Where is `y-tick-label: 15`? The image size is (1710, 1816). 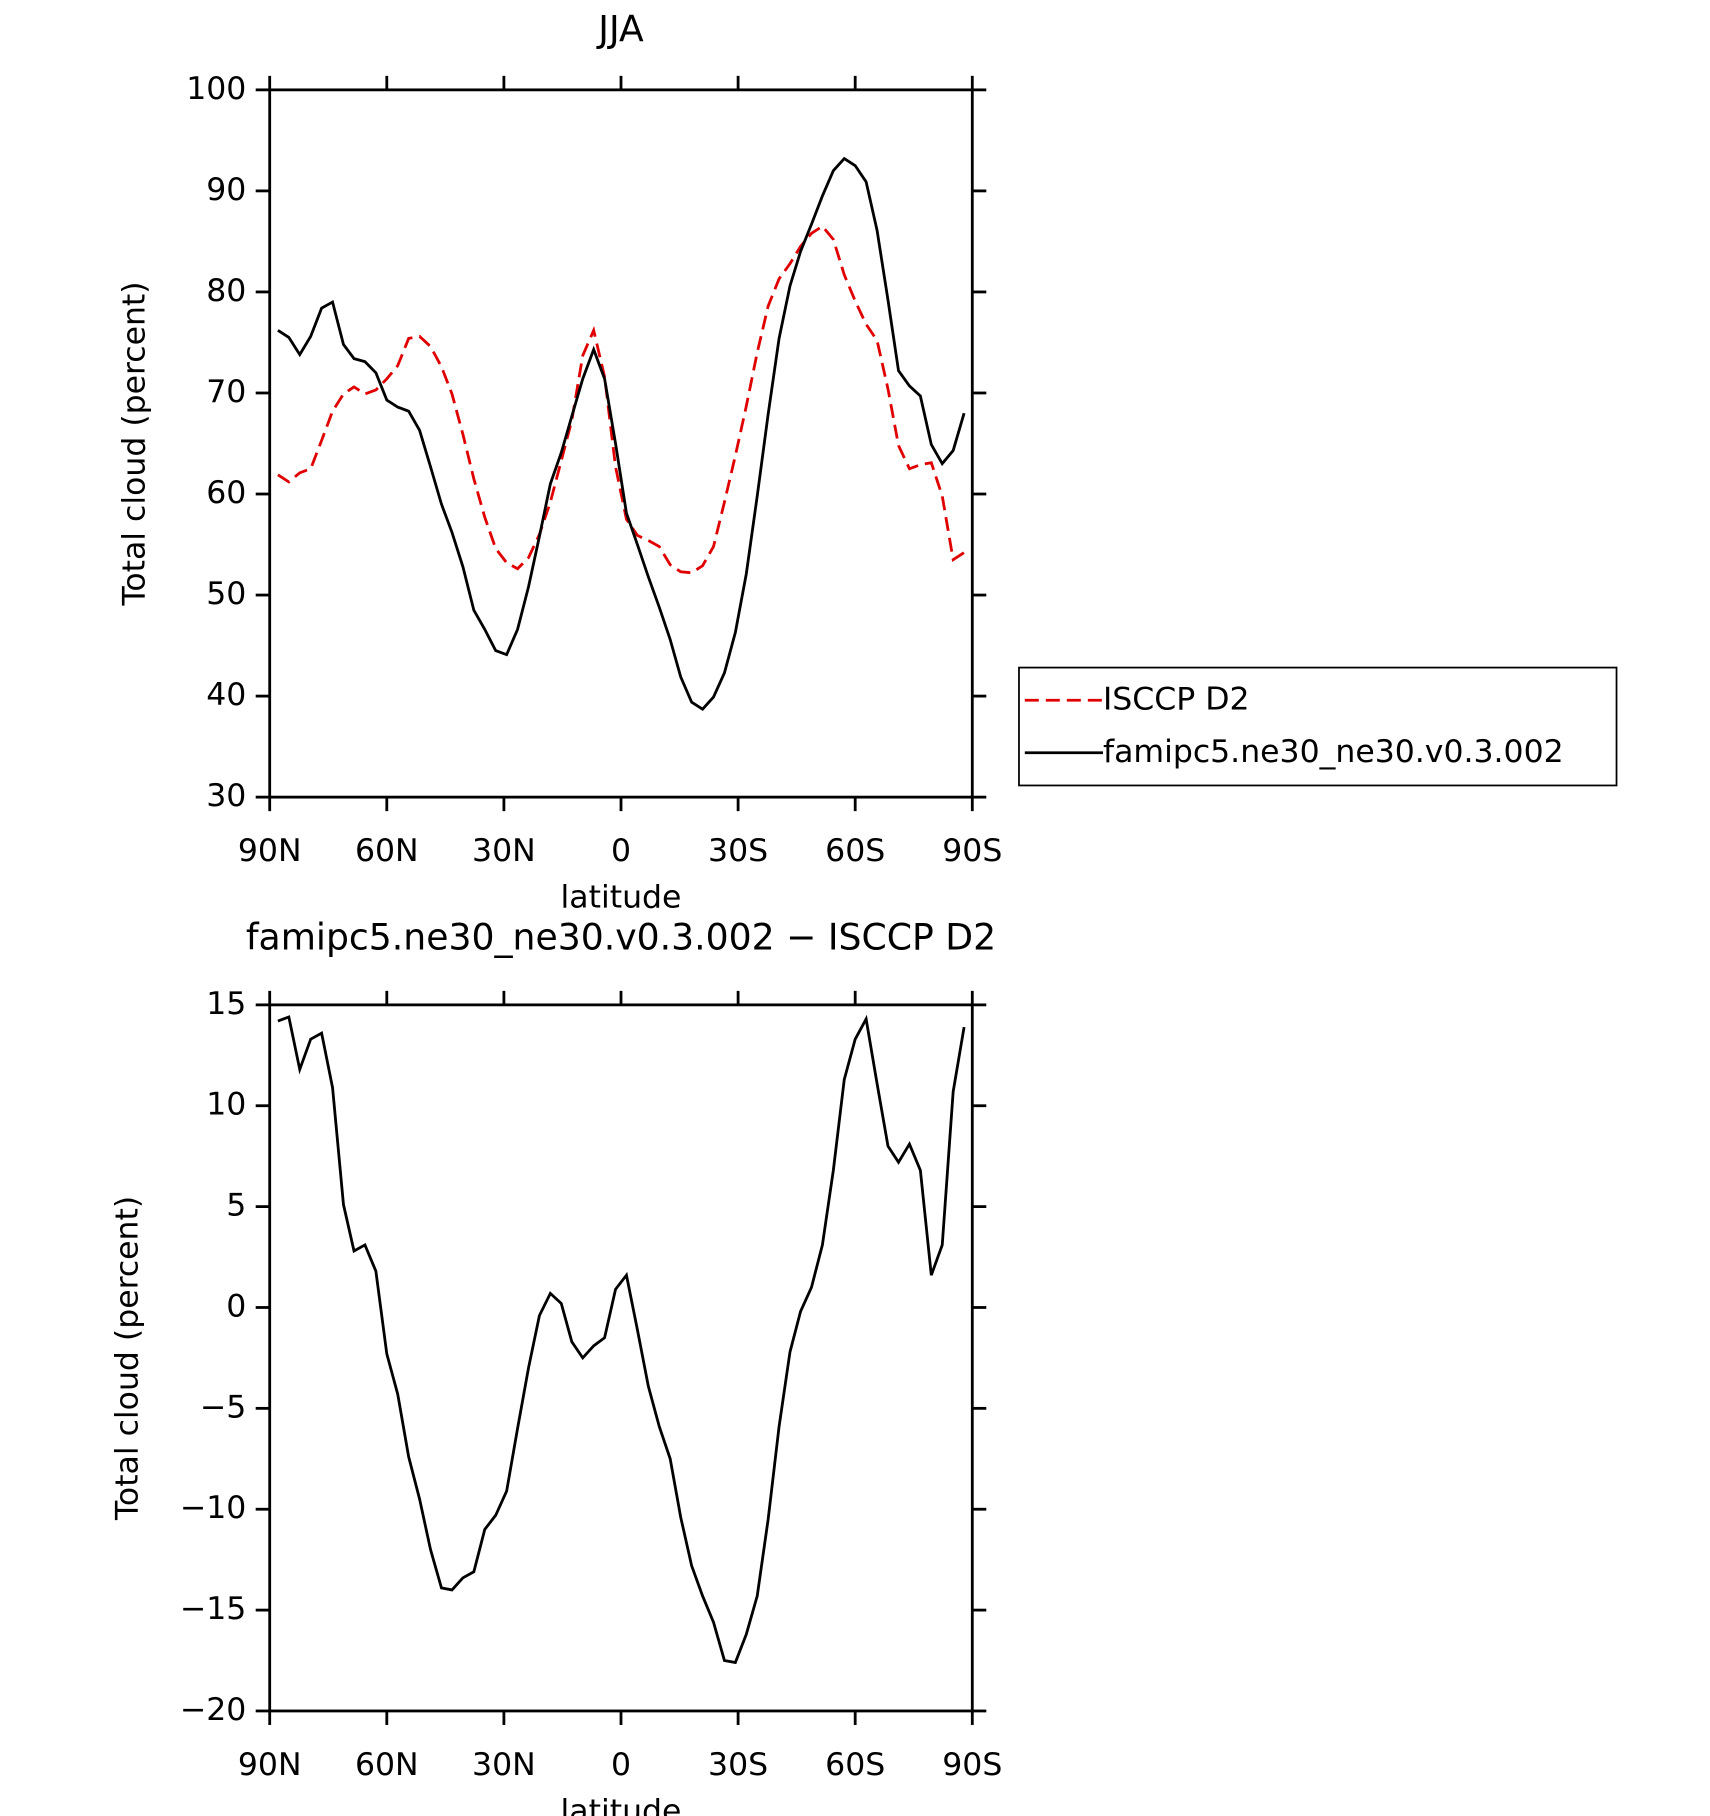 y-tick-label: 15 is located at coordinates (226, 1004).